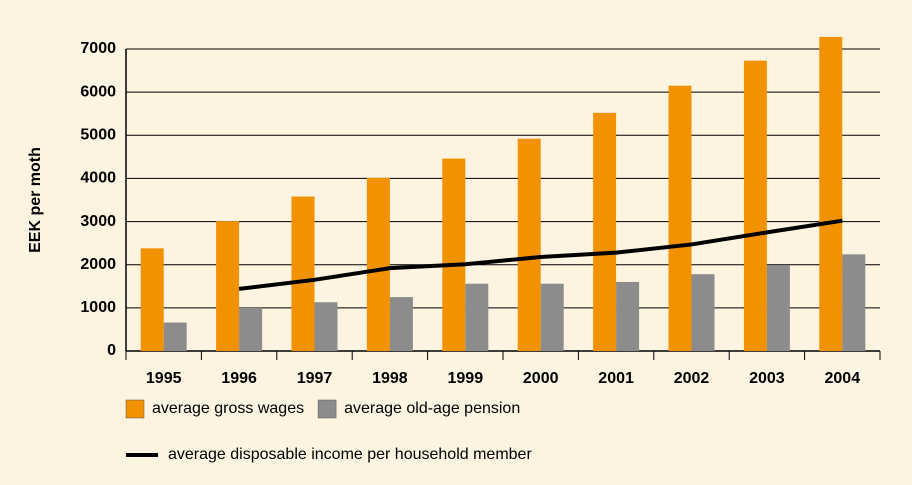 The height and width of the screenshot is (485, 912). I want to click on x-tick-label: 1996, so click(239, 378).